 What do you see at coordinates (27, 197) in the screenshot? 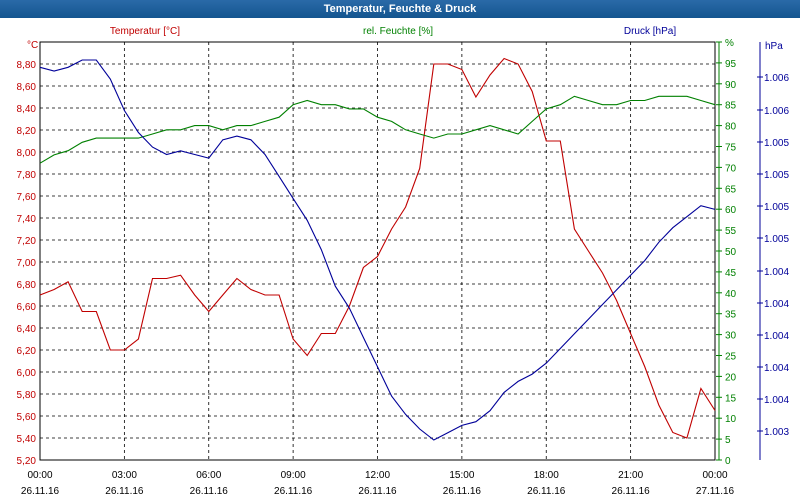
I see `temp-tick-label: 7,60` at bounding box center [27, 197].